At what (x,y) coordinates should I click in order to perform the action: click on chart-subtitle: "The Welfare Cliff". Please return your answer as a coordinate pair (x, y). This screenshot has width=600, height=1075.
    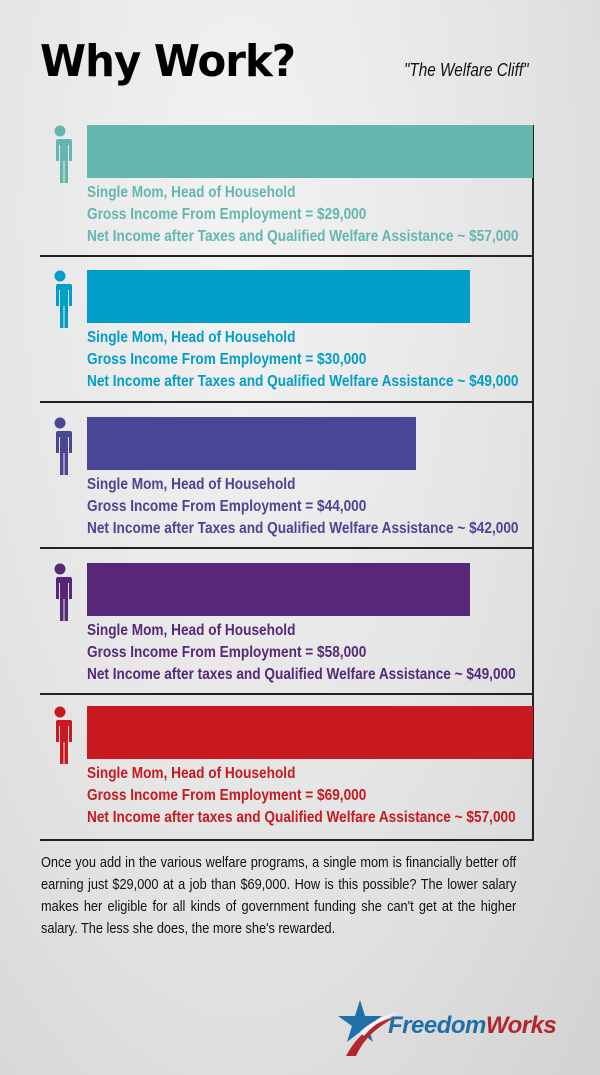
    Looking at the image, I should click on (466, 70).